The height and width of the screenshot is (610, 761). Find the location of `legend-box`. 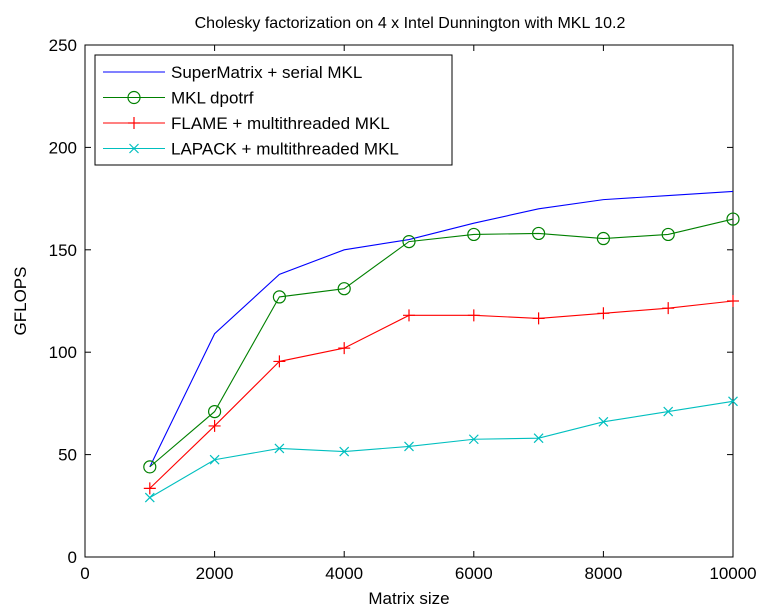

legend-box is located at coordinates (273, 110).